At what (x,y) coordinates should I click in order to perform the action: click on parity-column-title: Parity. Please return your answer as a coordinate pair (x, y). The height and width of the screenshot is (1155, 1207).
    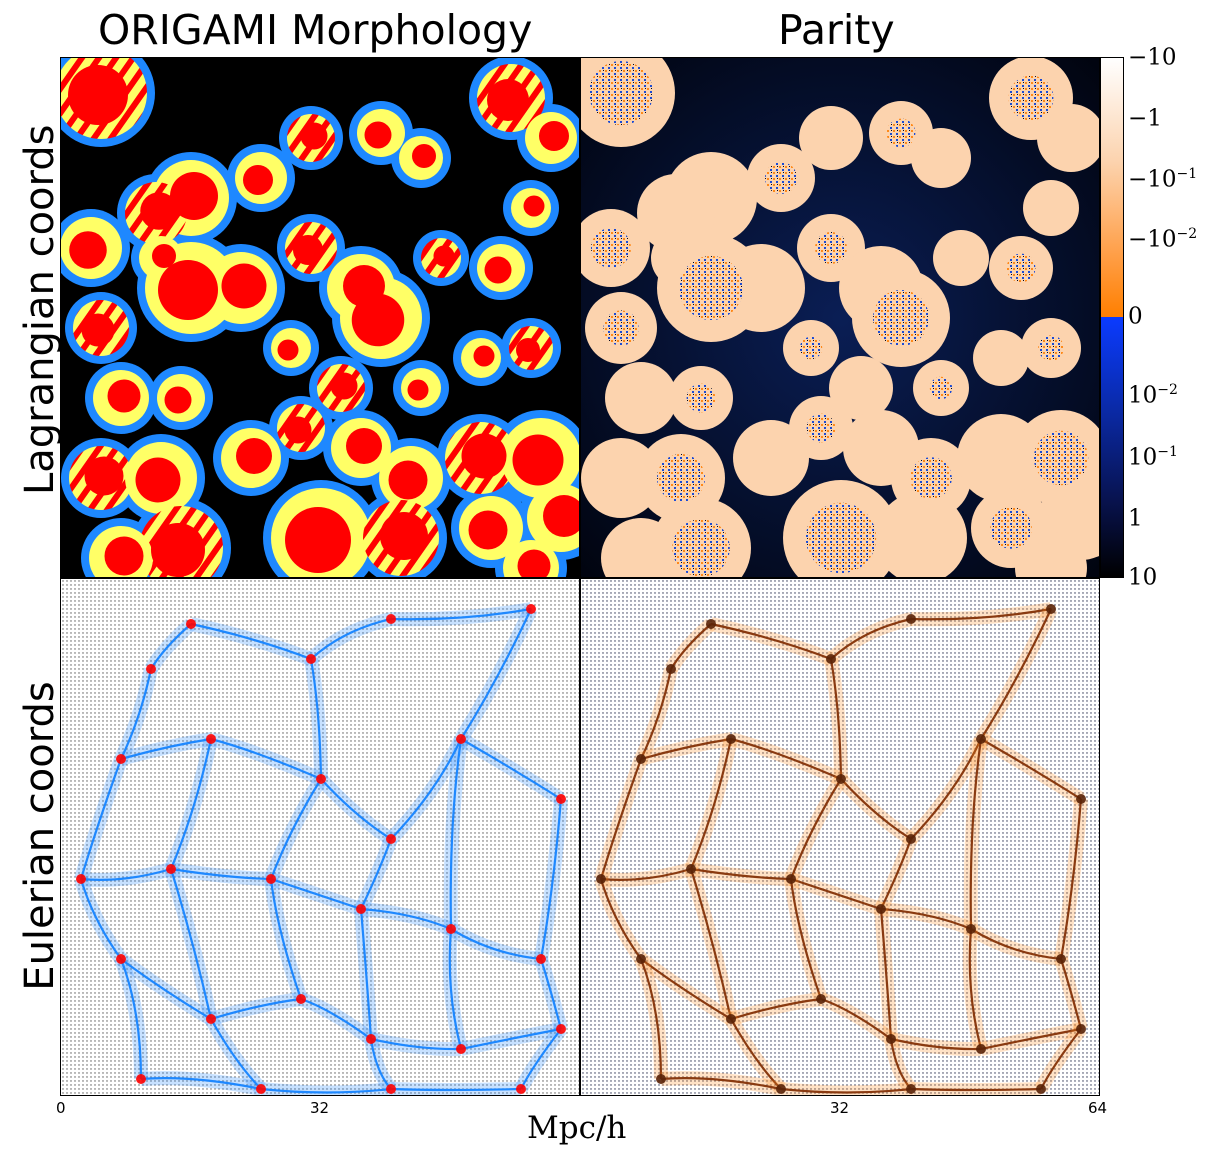
    Looking at the image, I should click on (836, 30).